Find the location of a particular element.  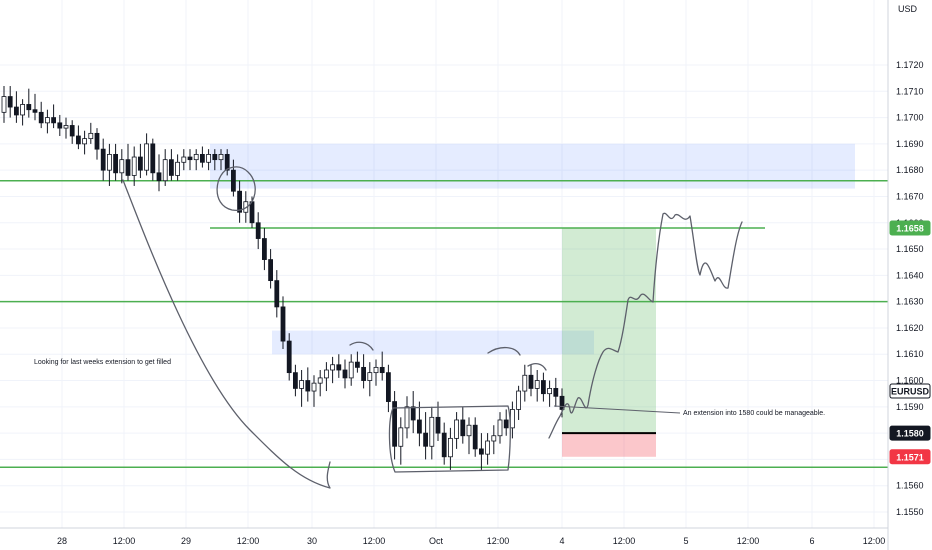

box-mark is located at coordinates (449, 439).